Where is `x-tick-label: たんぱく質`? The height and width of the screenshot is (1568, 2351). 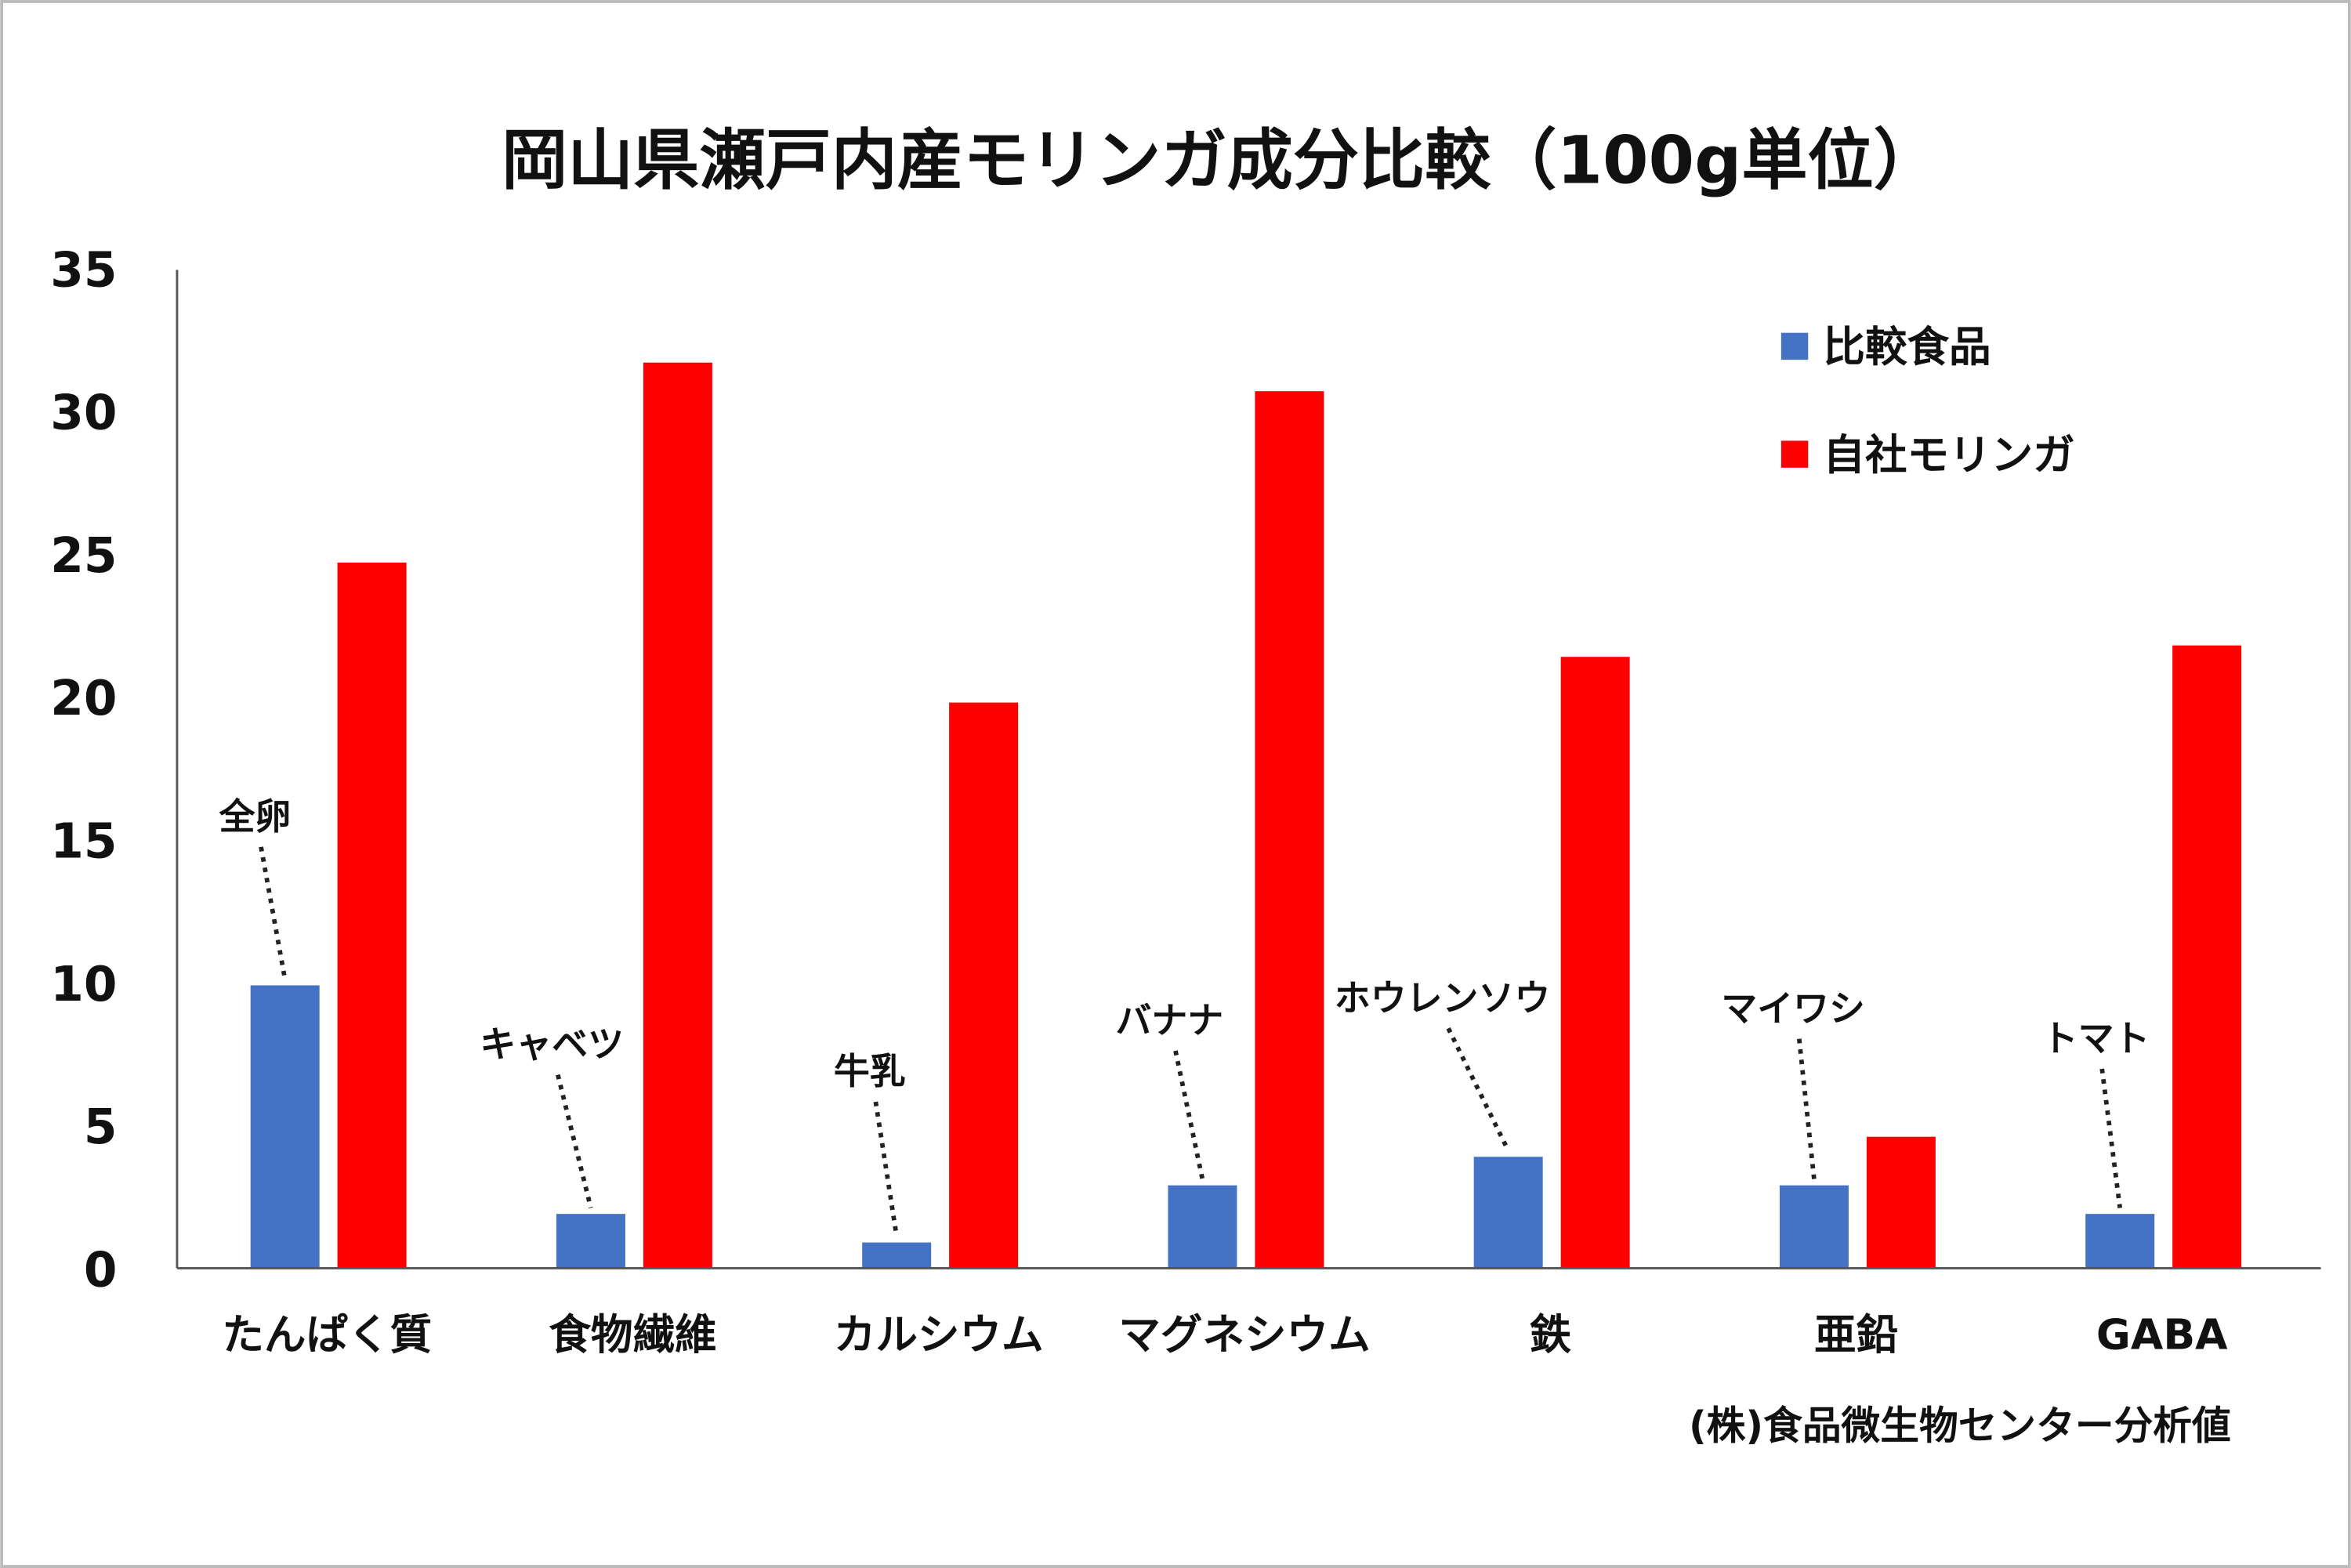 x-tick-label: たんぱく質 is located at coordinates (327, 1335).